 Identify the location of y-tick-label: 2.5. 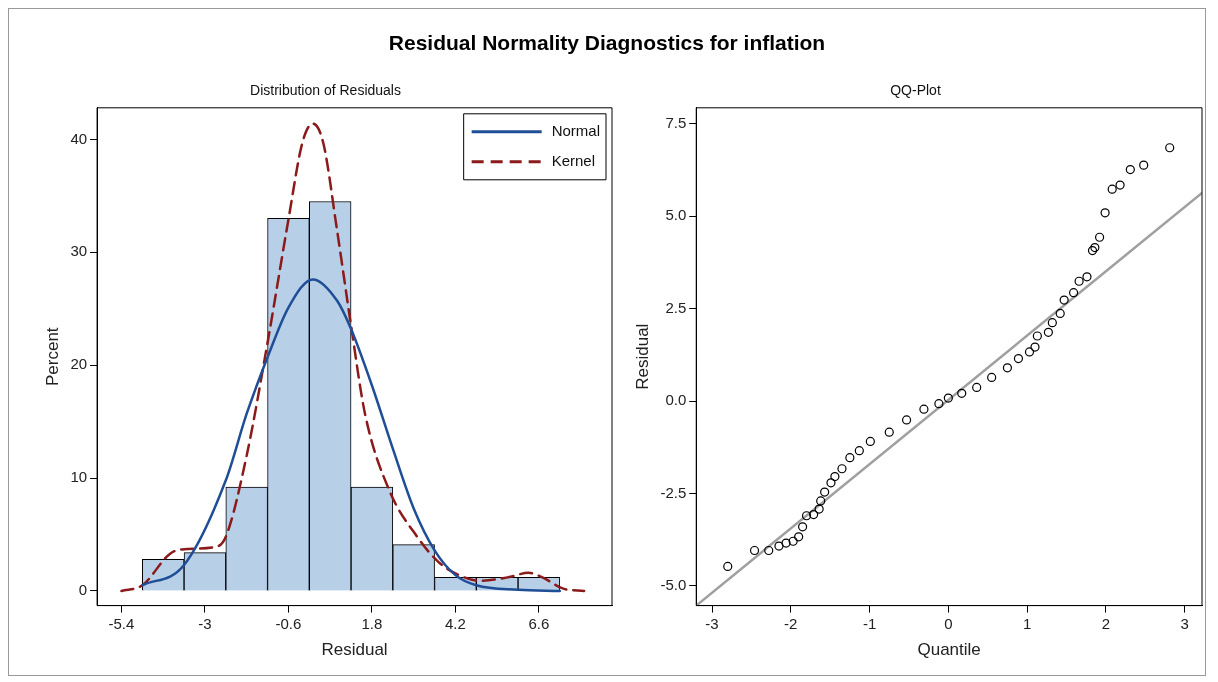
(676, 307).